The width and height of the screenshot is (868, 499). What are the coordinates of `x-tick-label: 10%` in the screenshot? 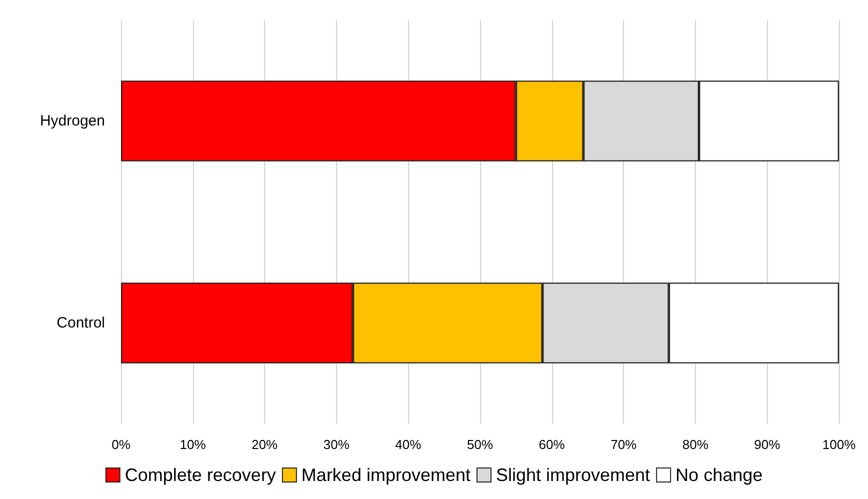 It's located at (193, 444).